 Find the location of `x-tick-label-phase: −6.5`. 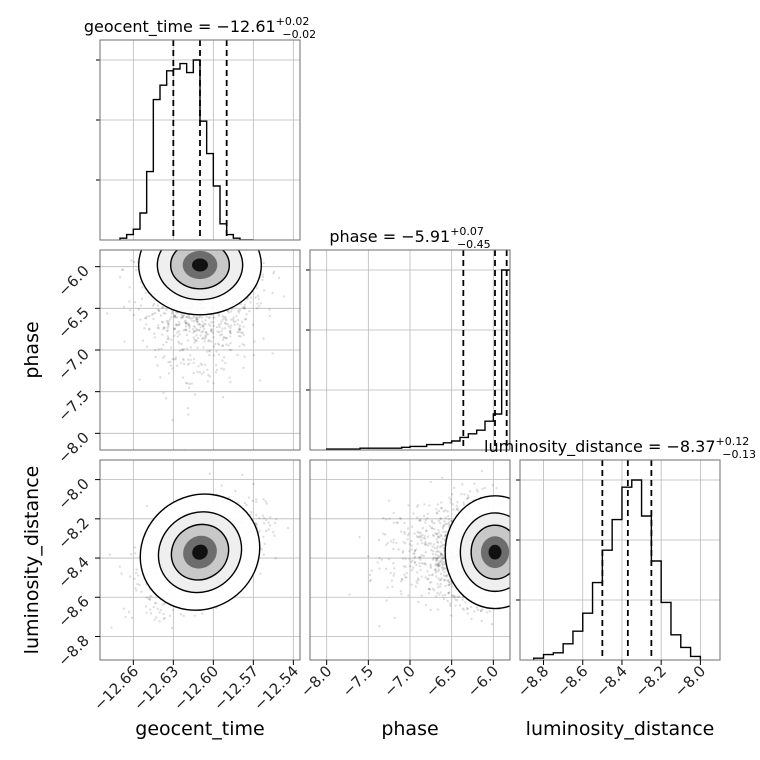

x-tick-label-phase: −6.5 is located at coordinates (441, 681).